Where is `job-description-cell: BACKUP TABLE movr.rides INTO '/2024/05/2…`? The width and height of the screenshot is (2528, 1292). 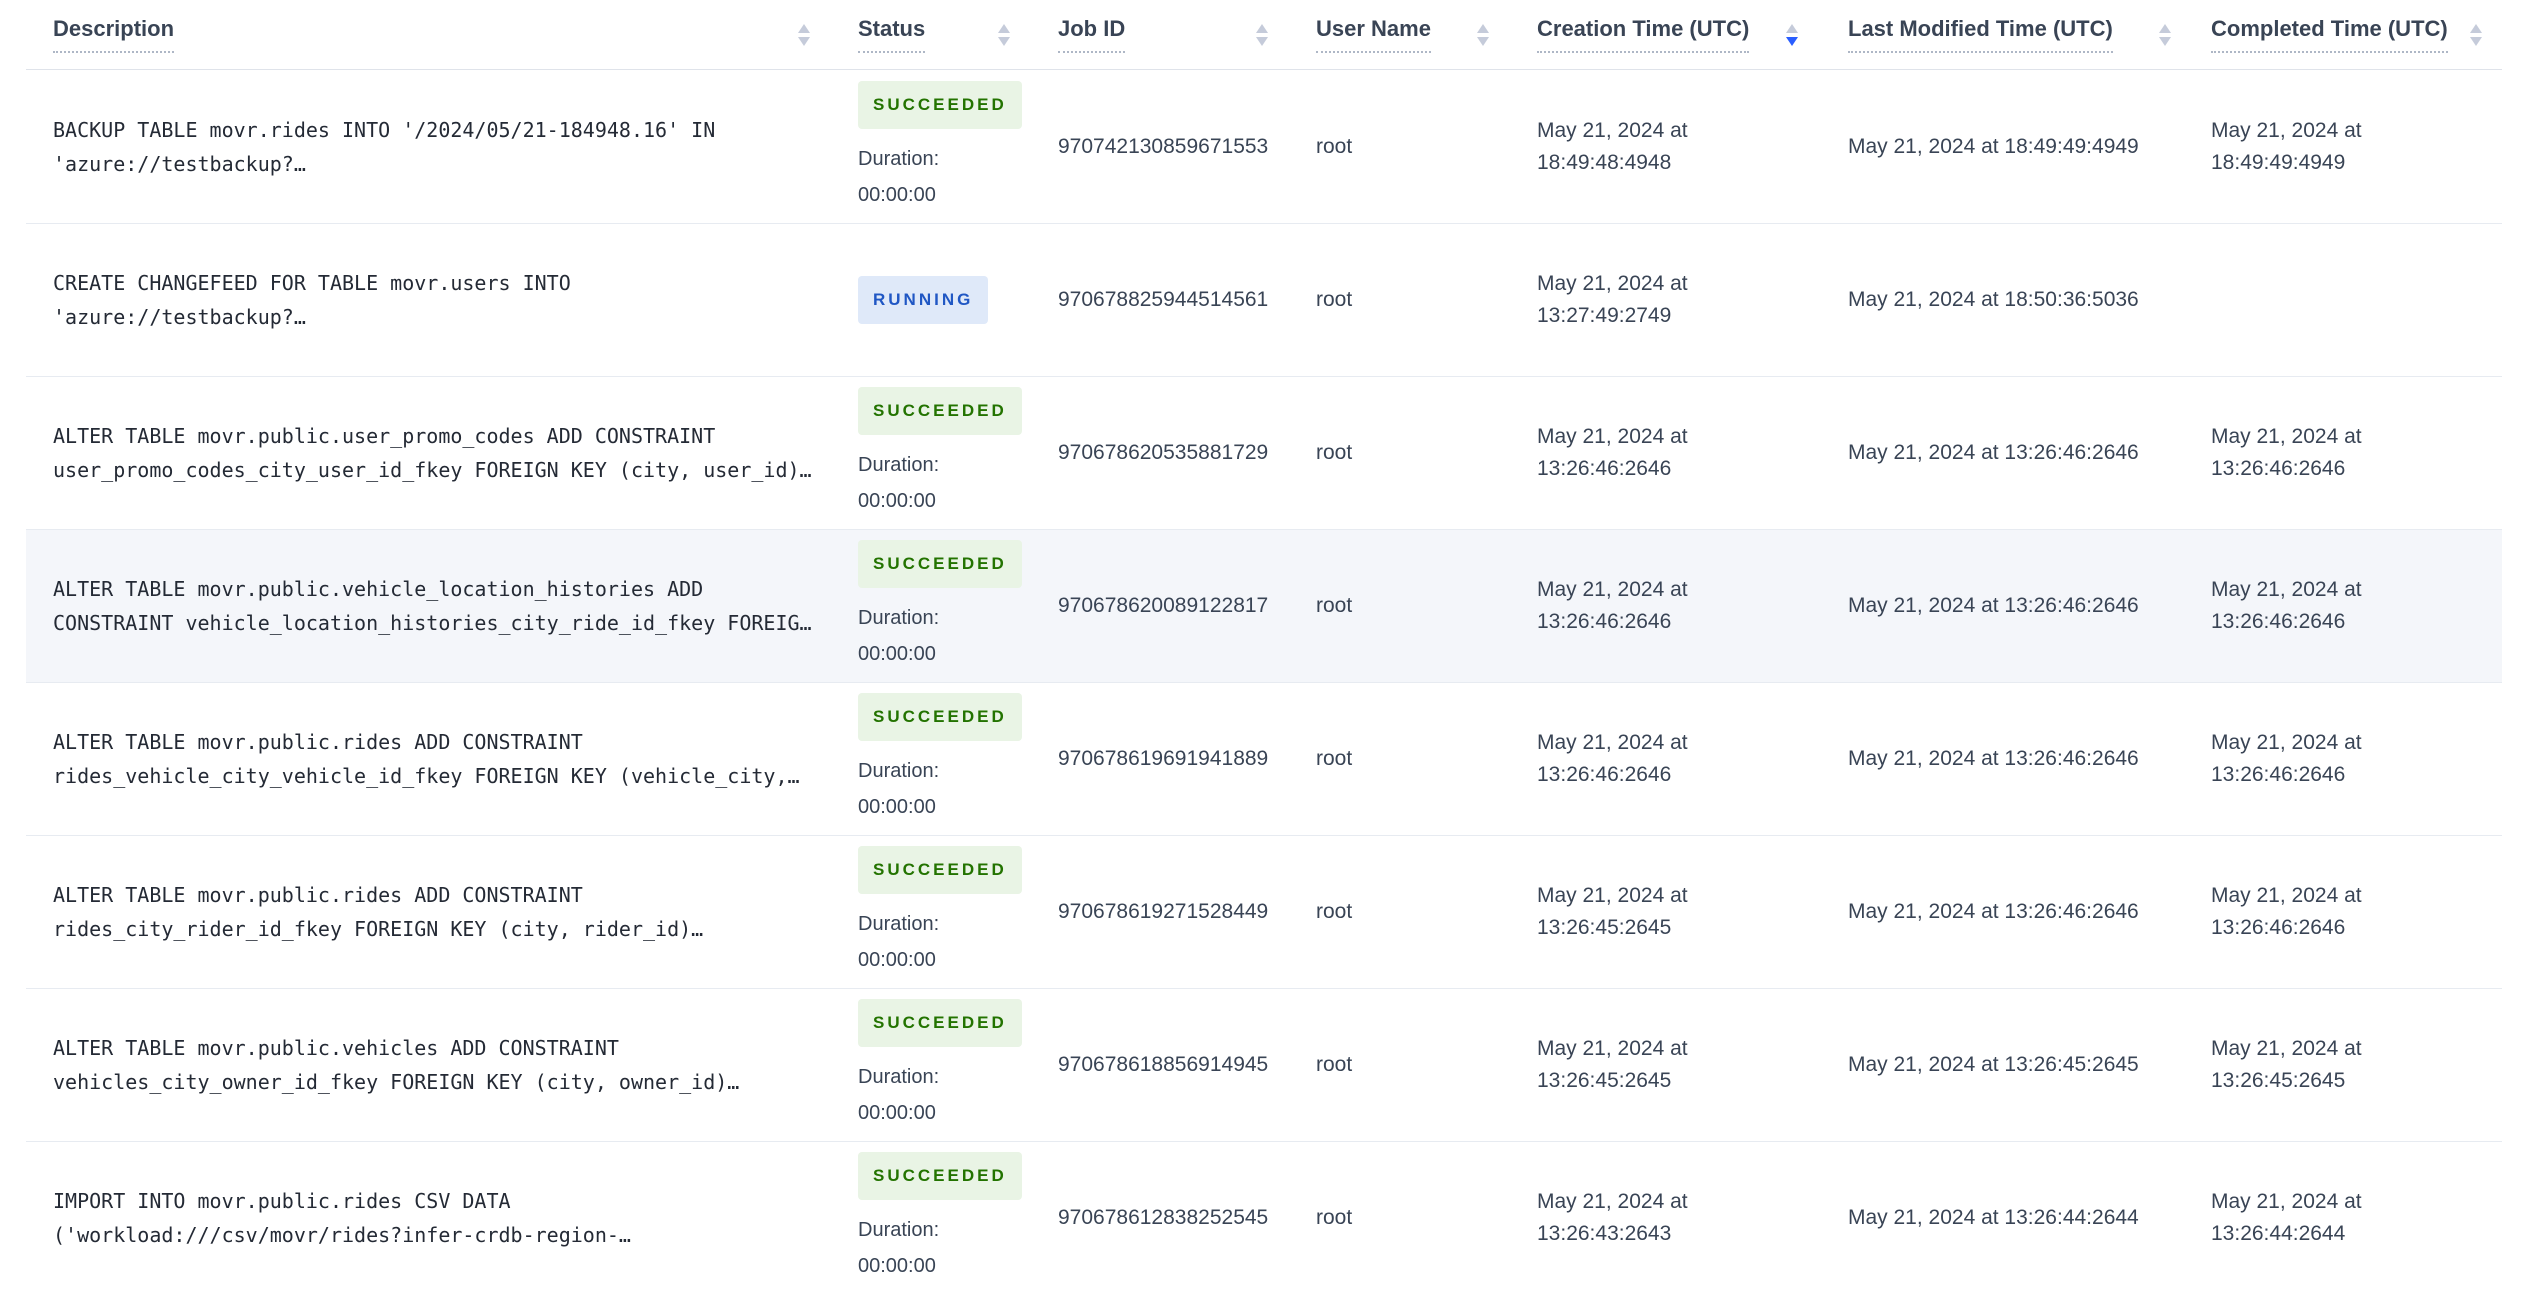 job-description-cell: BACKUP TABLE movr.rides INTO '/2024/05/2… is located at coordinates (442, 147).